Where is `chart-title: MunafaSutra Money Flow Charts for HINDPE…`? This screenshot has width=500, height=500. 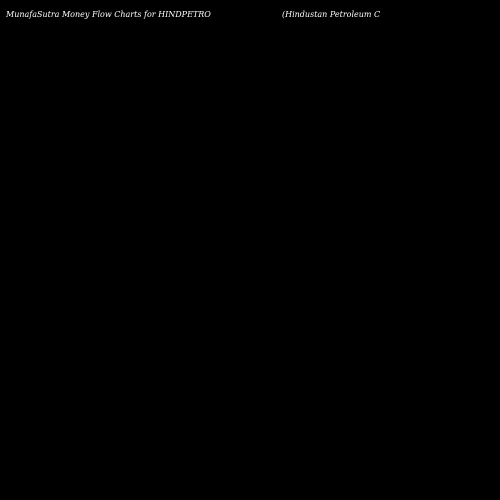
chart-title: MunafaSutra Money Flow Charts for HINDPE… is located at coordinates (108, 14).